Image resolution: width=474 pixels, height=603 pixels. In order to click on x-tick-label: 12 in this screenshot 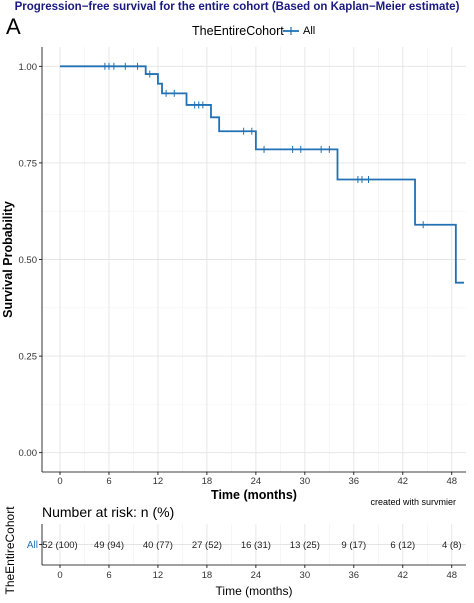, I will do `click(158, 481)`.